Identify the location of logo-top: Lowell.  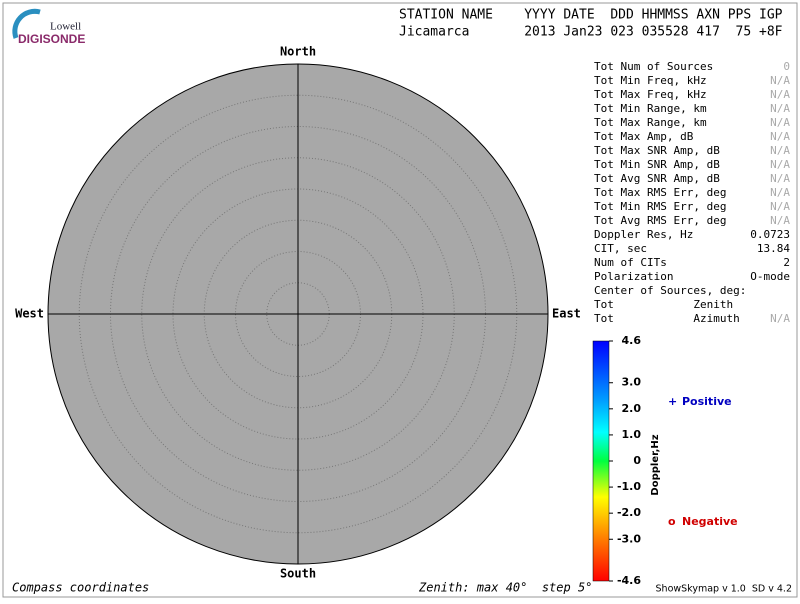
(65, 27).